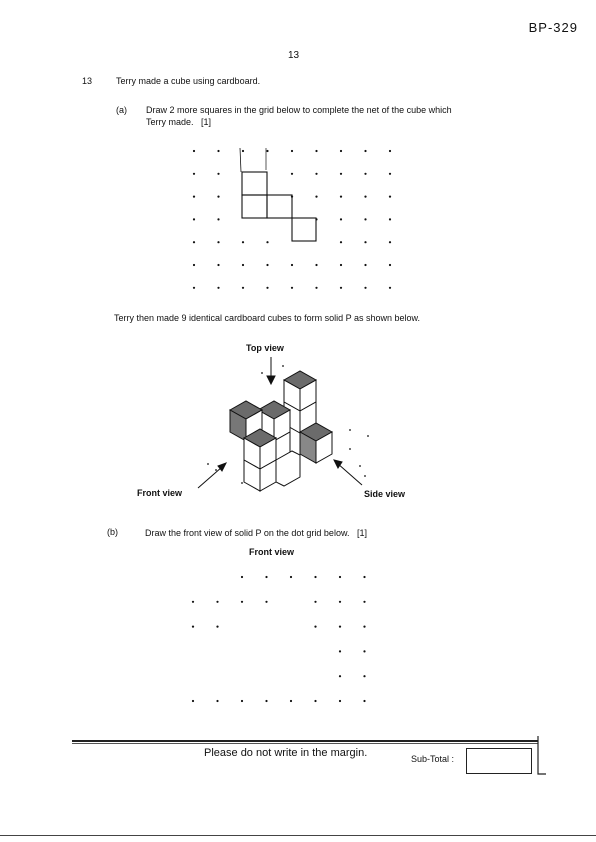 The height and width of the screenshot is (842, 596). What do you see at coordinates (265, 348) in the screenshot?
I see `top-view-label: Top view` at bounding box center [265, 348].